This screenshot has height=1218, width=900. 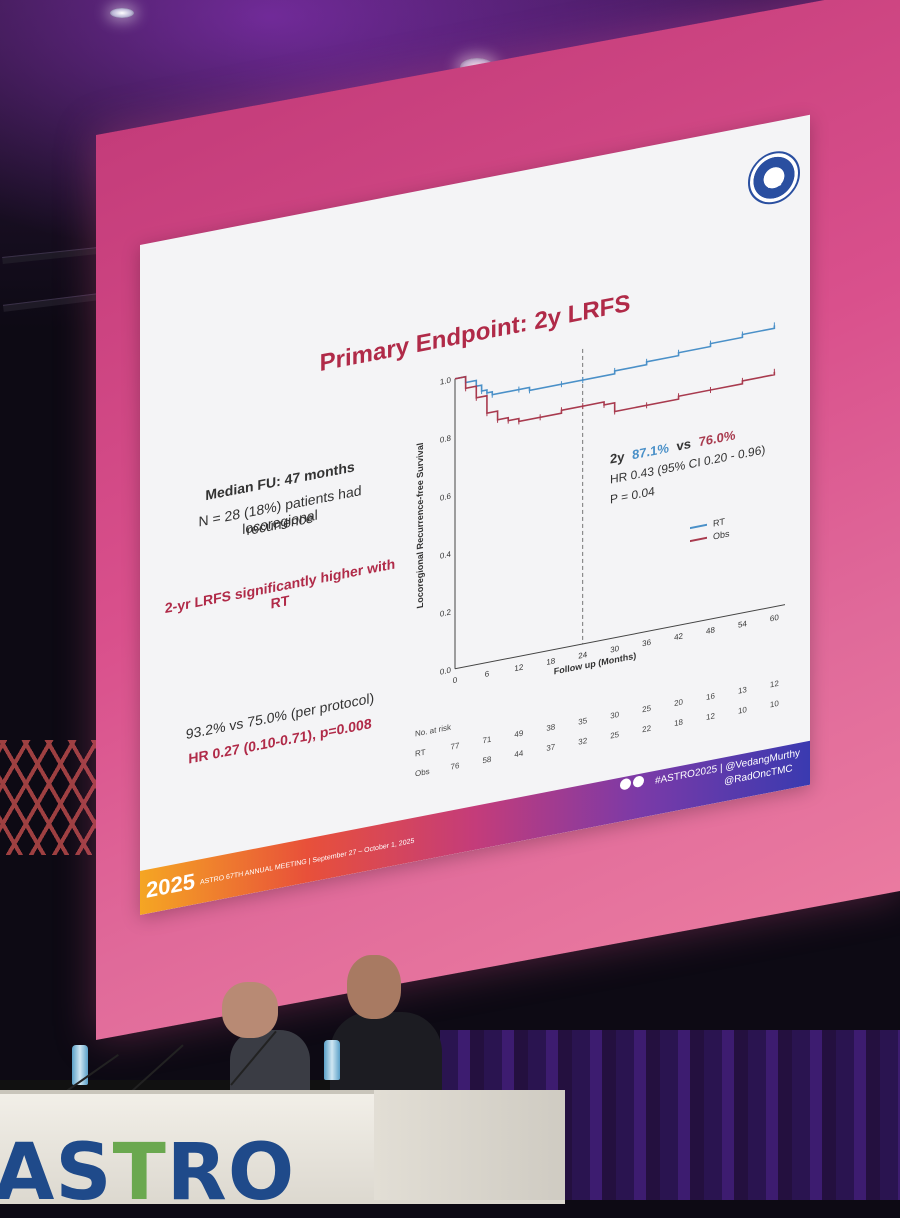 What do you see at coordinates (626, 784) in the screenshot?
I see `x-icon` at bounding box center [626, 784].